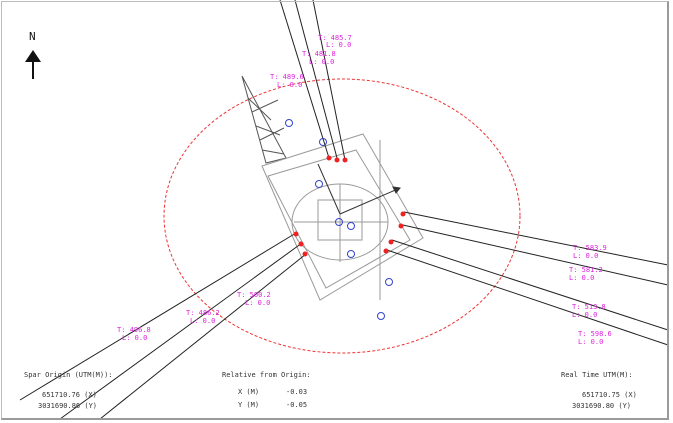 Image resolution: width=673 pixels, height=423 pixels. Describe the element at coordinates (254, 295) in the screenshot. I see `svg-text: T: 500.2` at that location.